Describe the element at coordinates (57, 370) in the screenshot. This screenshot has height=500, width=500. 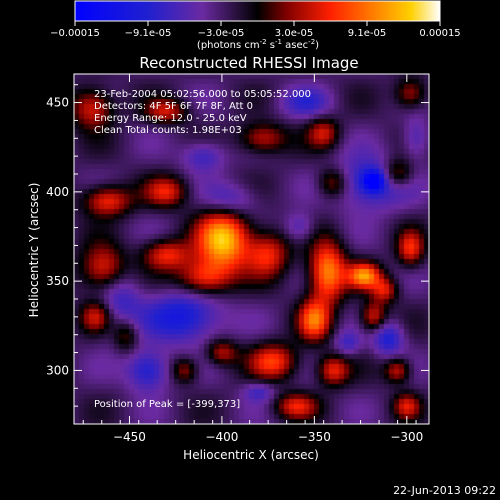
I see `y-tick-label: 300` at that location.